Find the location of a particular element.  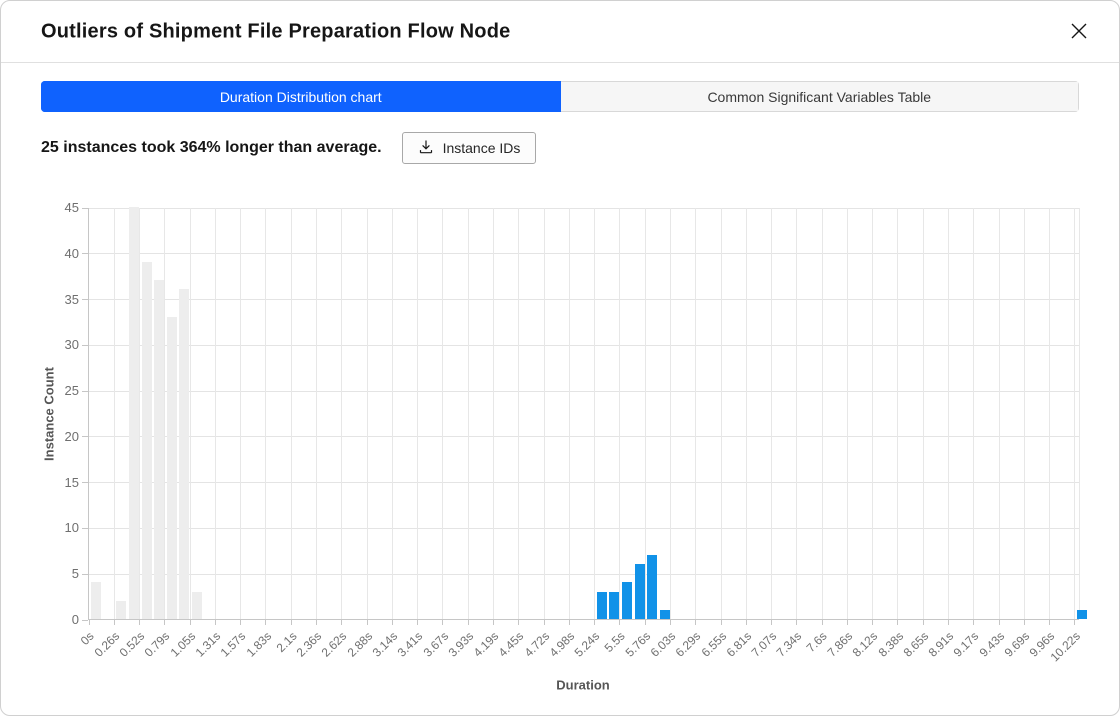

x-tick-label-text: 5.5s is located at coordinates (614, 642).